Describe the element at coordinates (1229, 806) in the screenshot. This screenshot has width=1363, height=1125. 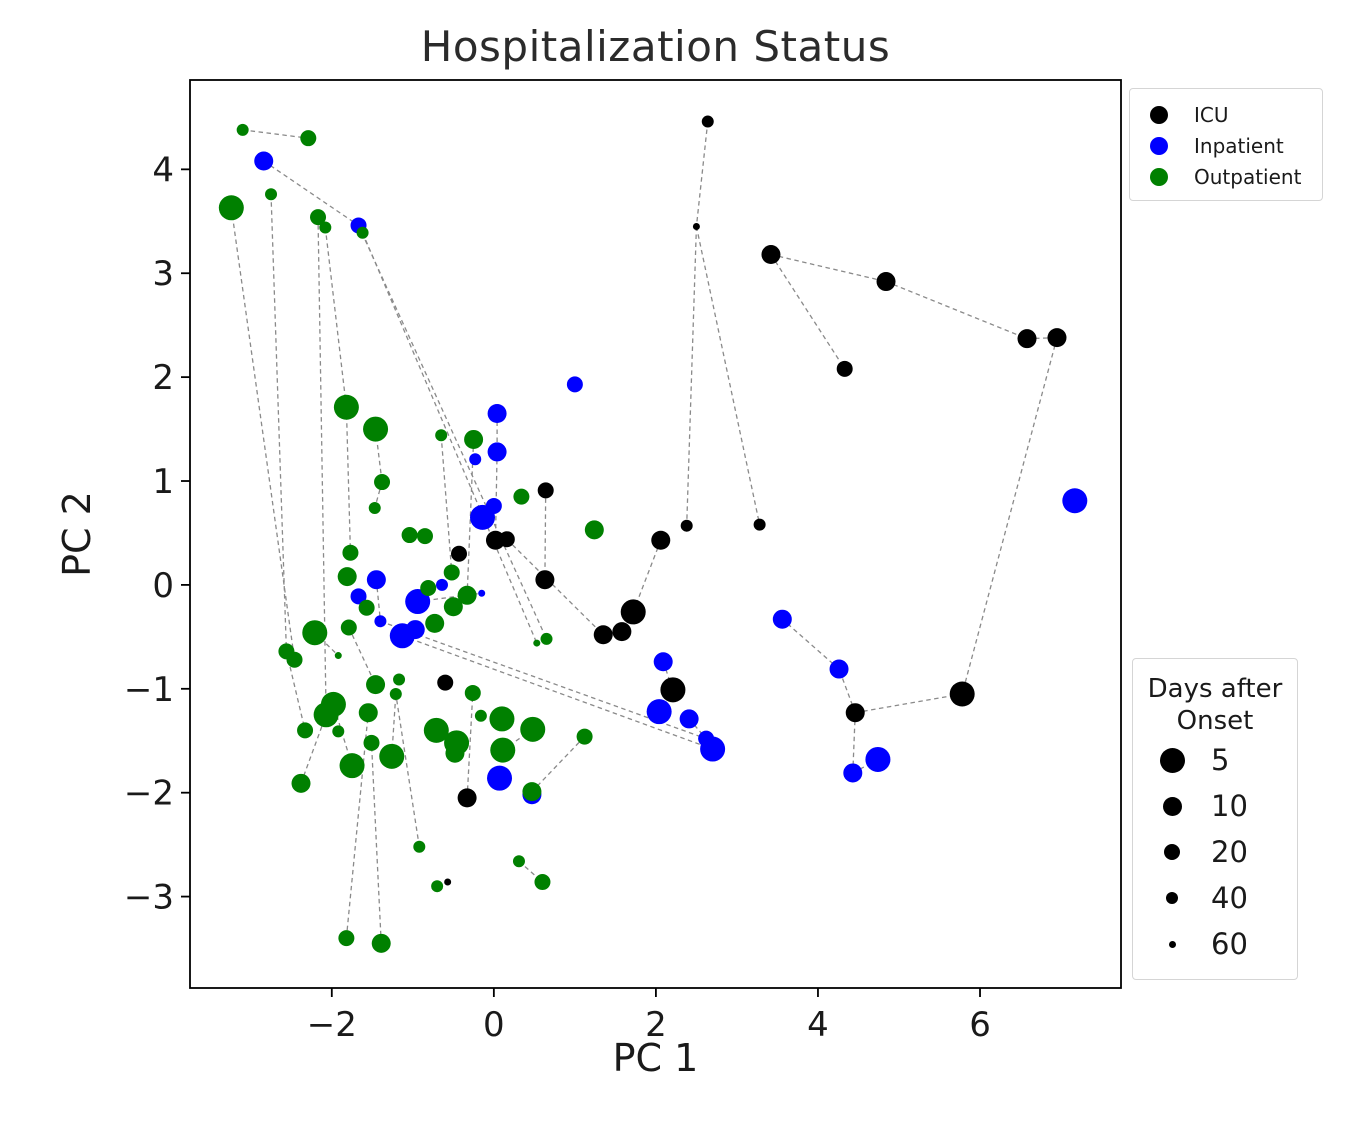
I see `size-legend-value: 10` at that location.